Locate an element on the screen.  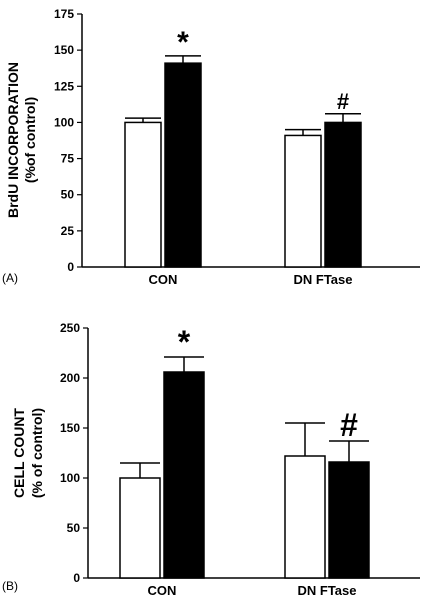
y-axis-title: CELL COUNT is located at coordinates (19, 453).